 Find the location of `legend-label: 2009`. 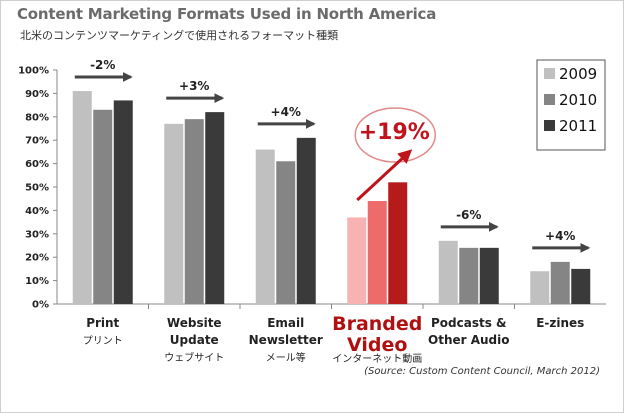

legend-label: 2009 is located at coordinates (578, 74).